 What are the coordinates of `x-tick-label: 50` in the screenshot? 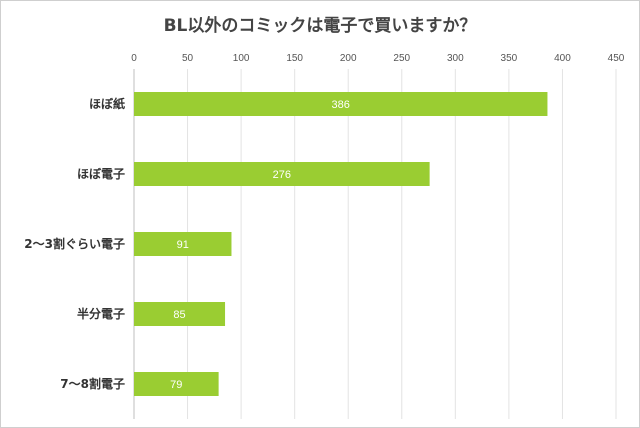 It's located at (188, 58).